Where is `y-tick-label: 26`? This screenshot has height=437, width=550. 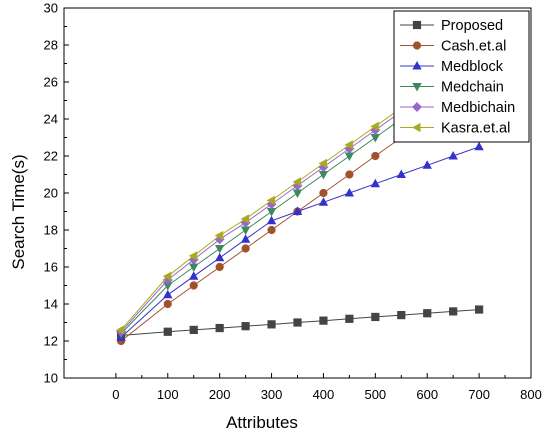 y-tick-label: 26 is located at coordinates (51, 82).